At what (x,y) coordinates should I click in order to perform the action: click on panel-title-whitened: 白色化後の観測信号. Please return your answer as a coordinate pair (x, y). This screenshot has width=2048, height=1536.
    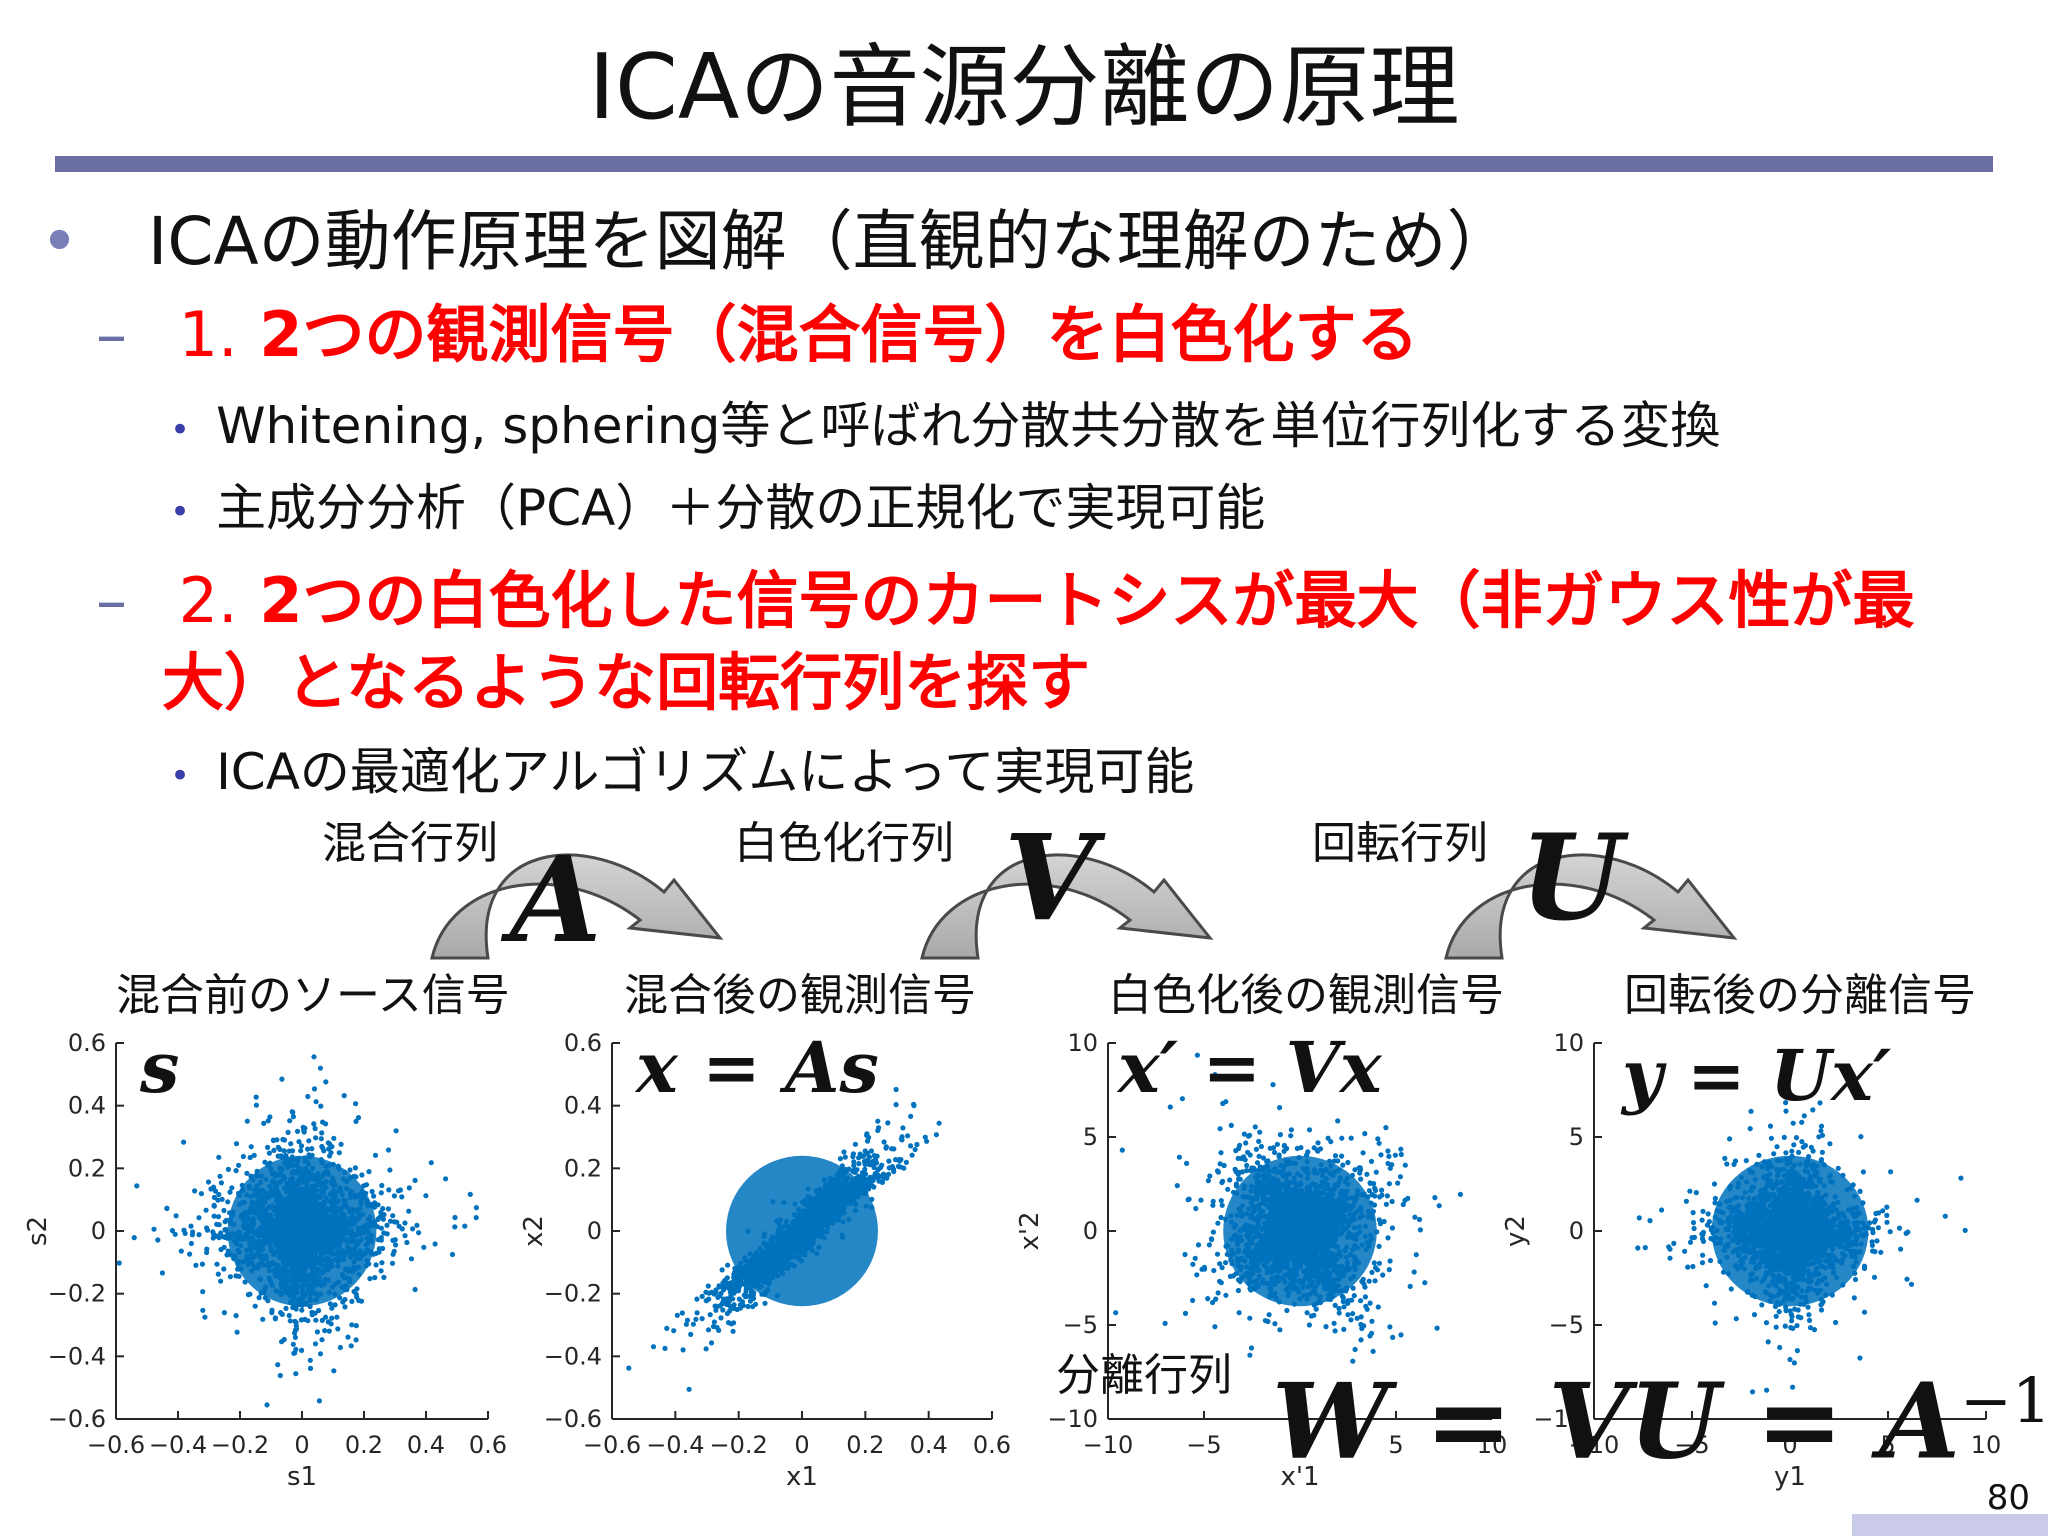
    Looking at the image, I should click on (1306, 995).